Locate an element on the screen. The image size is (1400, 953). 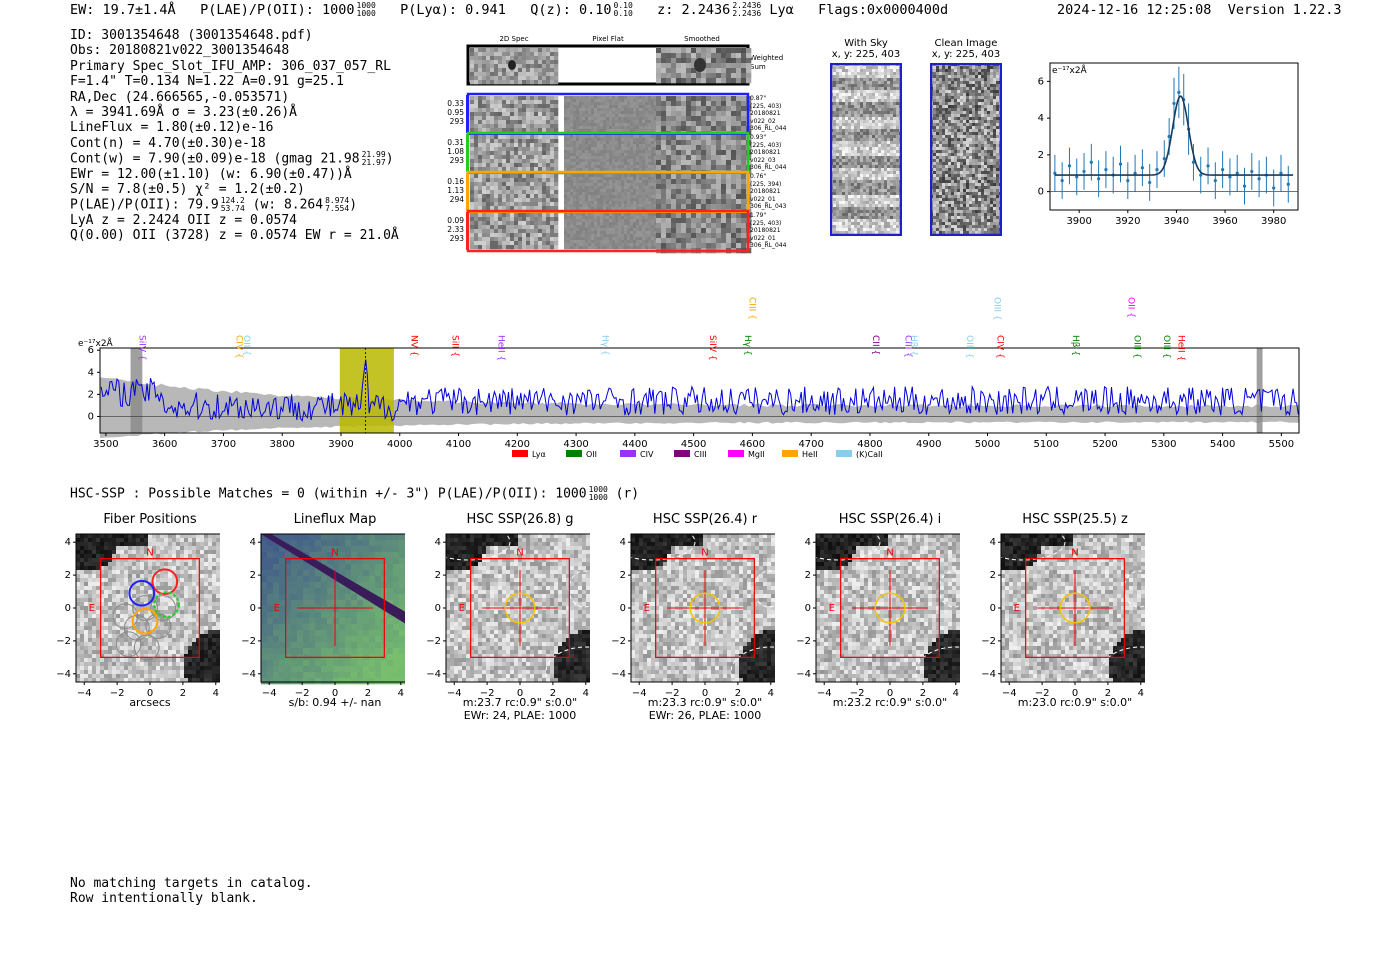
row-info-line: v022_01 is located at coordinates (763, 199).